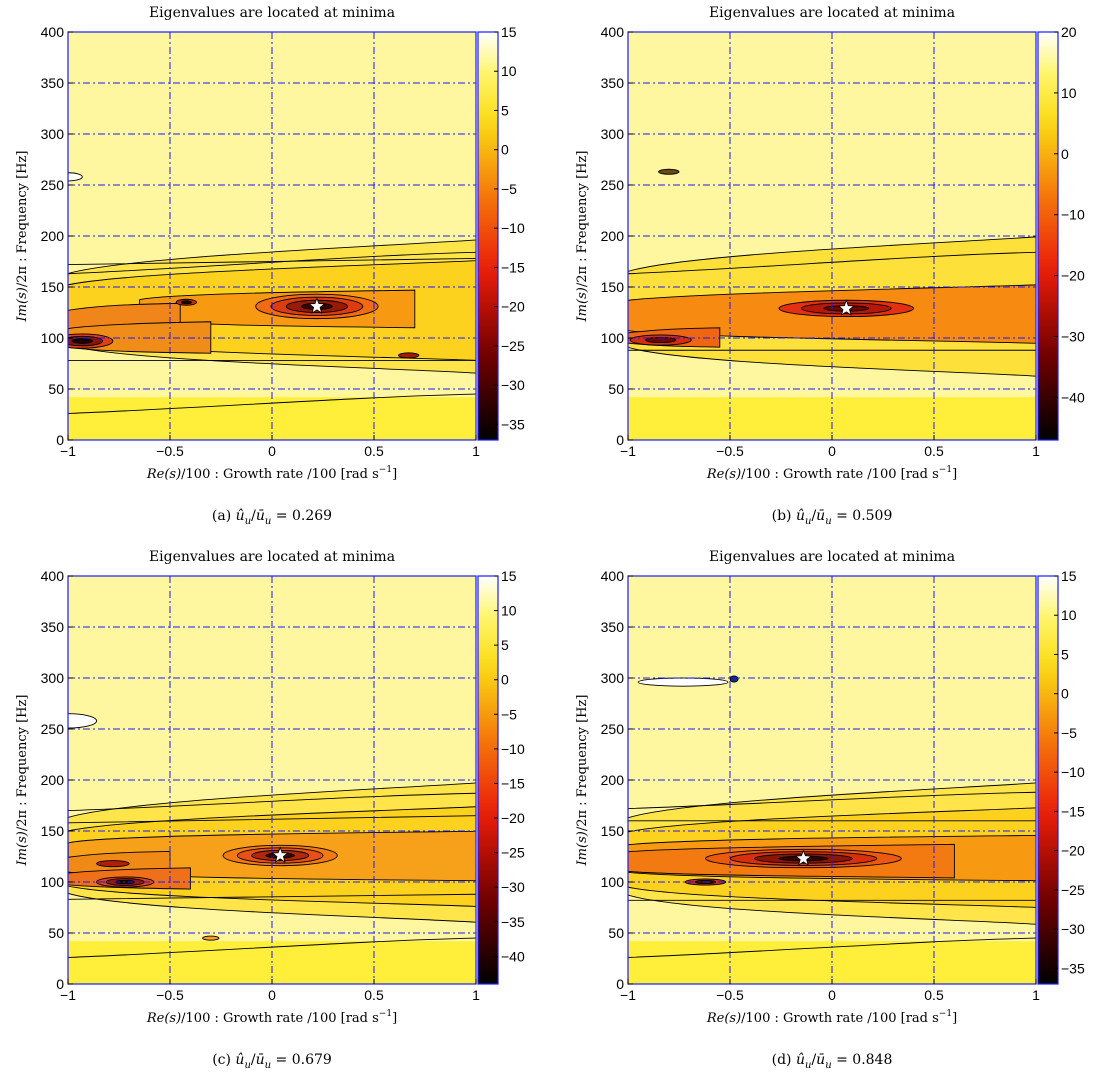 This screenshot has width=1096, height=1092. I want to click on figure-caption: (d) ûu/ūu = 0.848, so click(832, 1061).